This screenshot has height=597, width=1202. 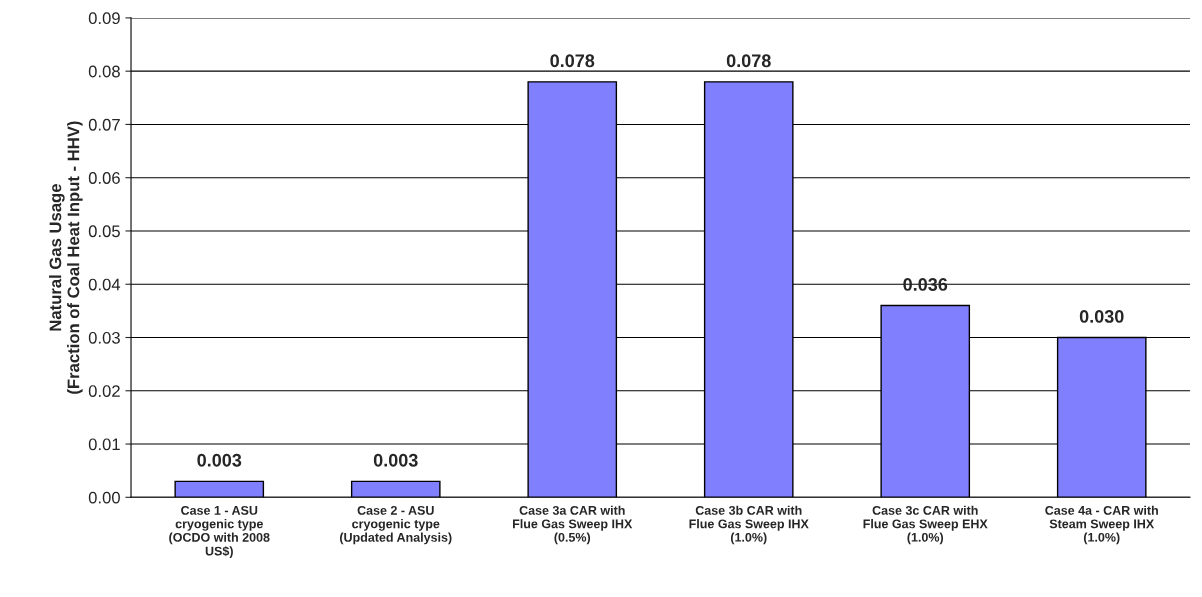 I want to click on y-tick-label: 0.03, so click(x=104, y=337).